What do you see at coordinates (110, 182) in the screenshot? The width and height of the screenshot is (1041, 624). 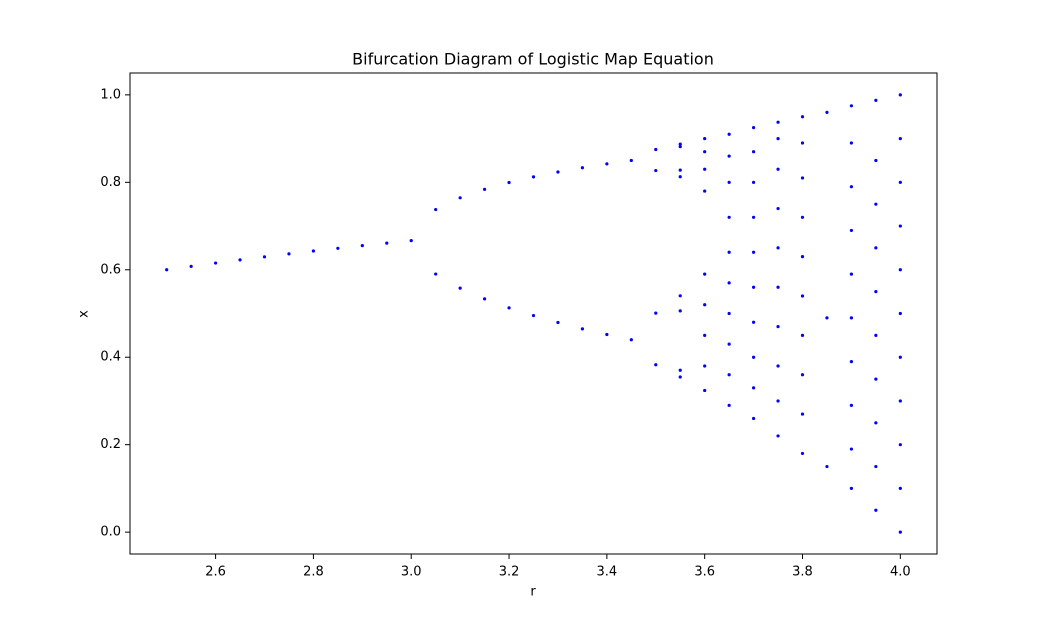 I see `y-tick-label: 0.8` at bounding box center [110, 182].